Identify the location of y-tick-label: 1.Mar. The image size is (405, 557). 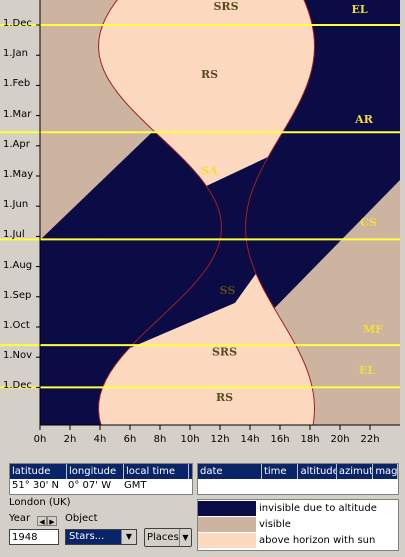
(17, 114).